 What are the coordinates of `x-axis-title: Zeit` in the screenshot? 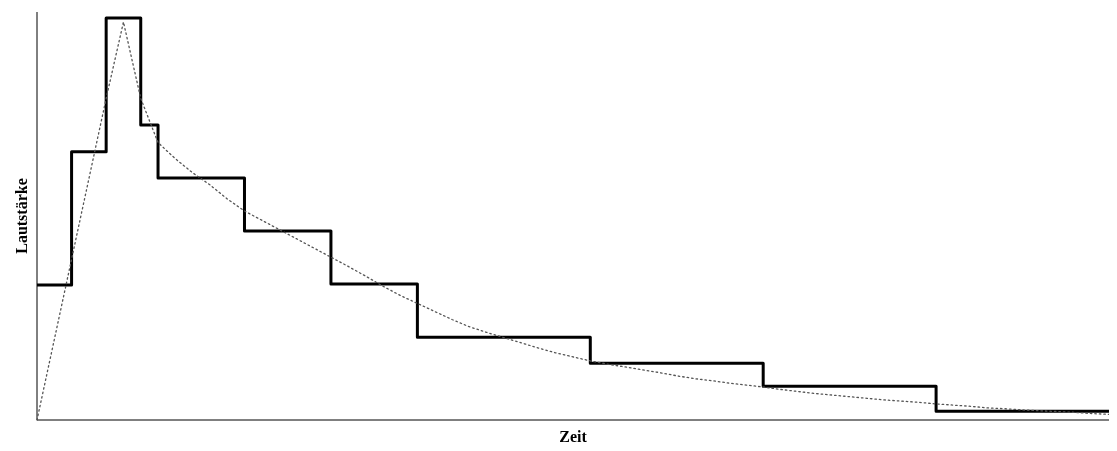 It's located at (573, 436).